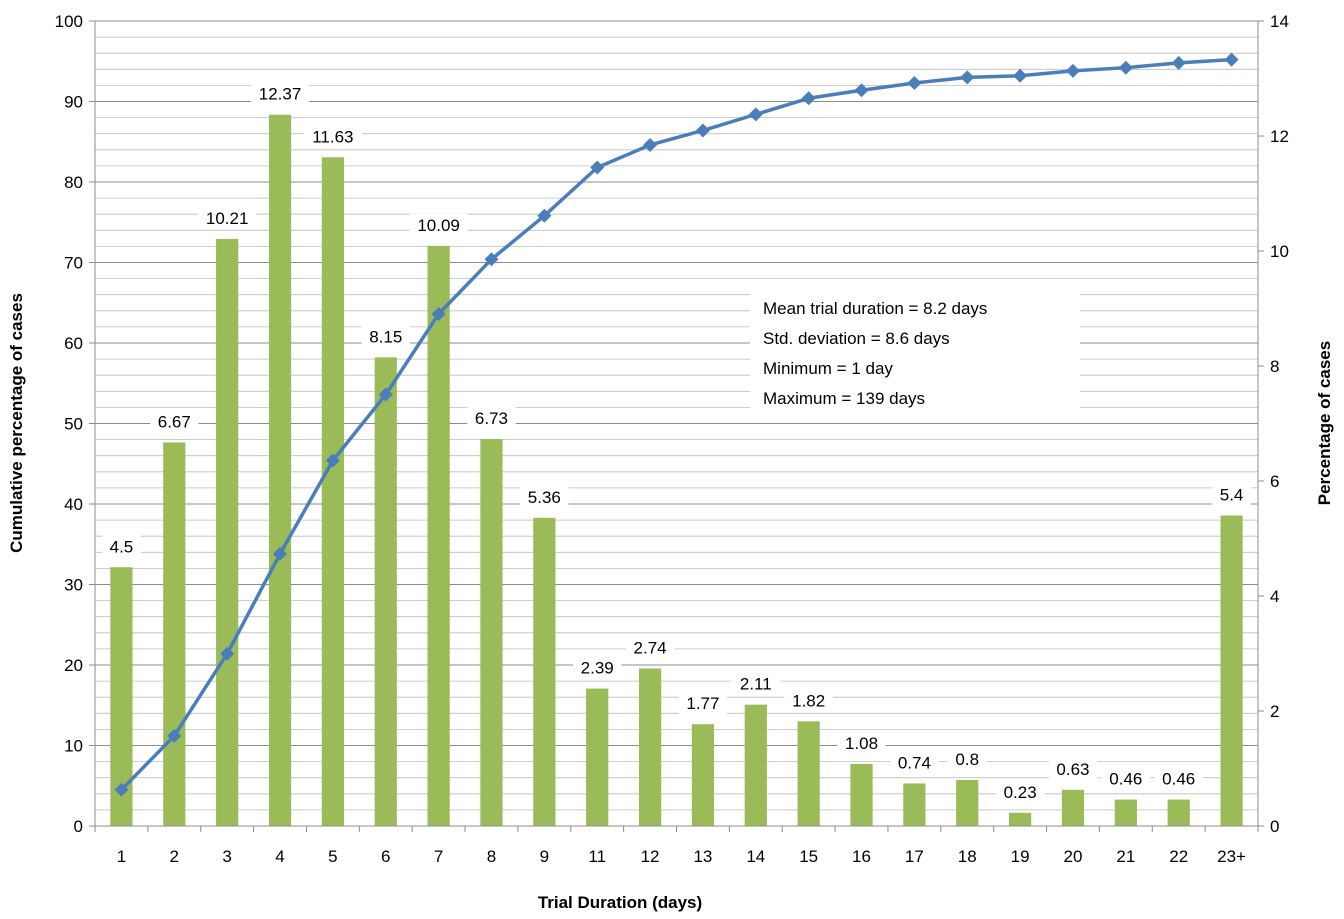 This screenshot has height=919, width=1344. Describe the element at coordinates (597, 668) in the screenshot. I see `data-label: 2.39` at that location.